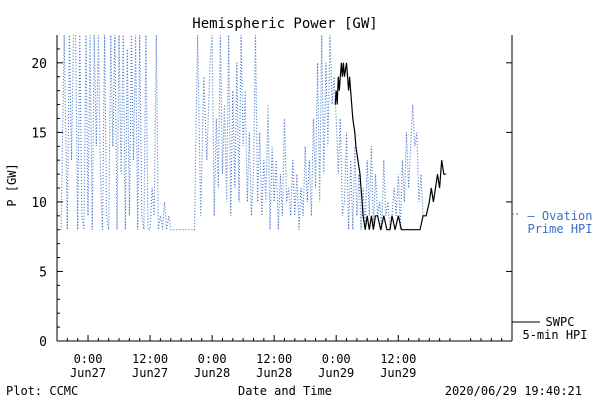 This screenshot has width=600, height=400. What do you see at coordinates (285, 391) in the screenshot?
I see `x-axis-label: Date and Time` at bounding box center [285, 391].